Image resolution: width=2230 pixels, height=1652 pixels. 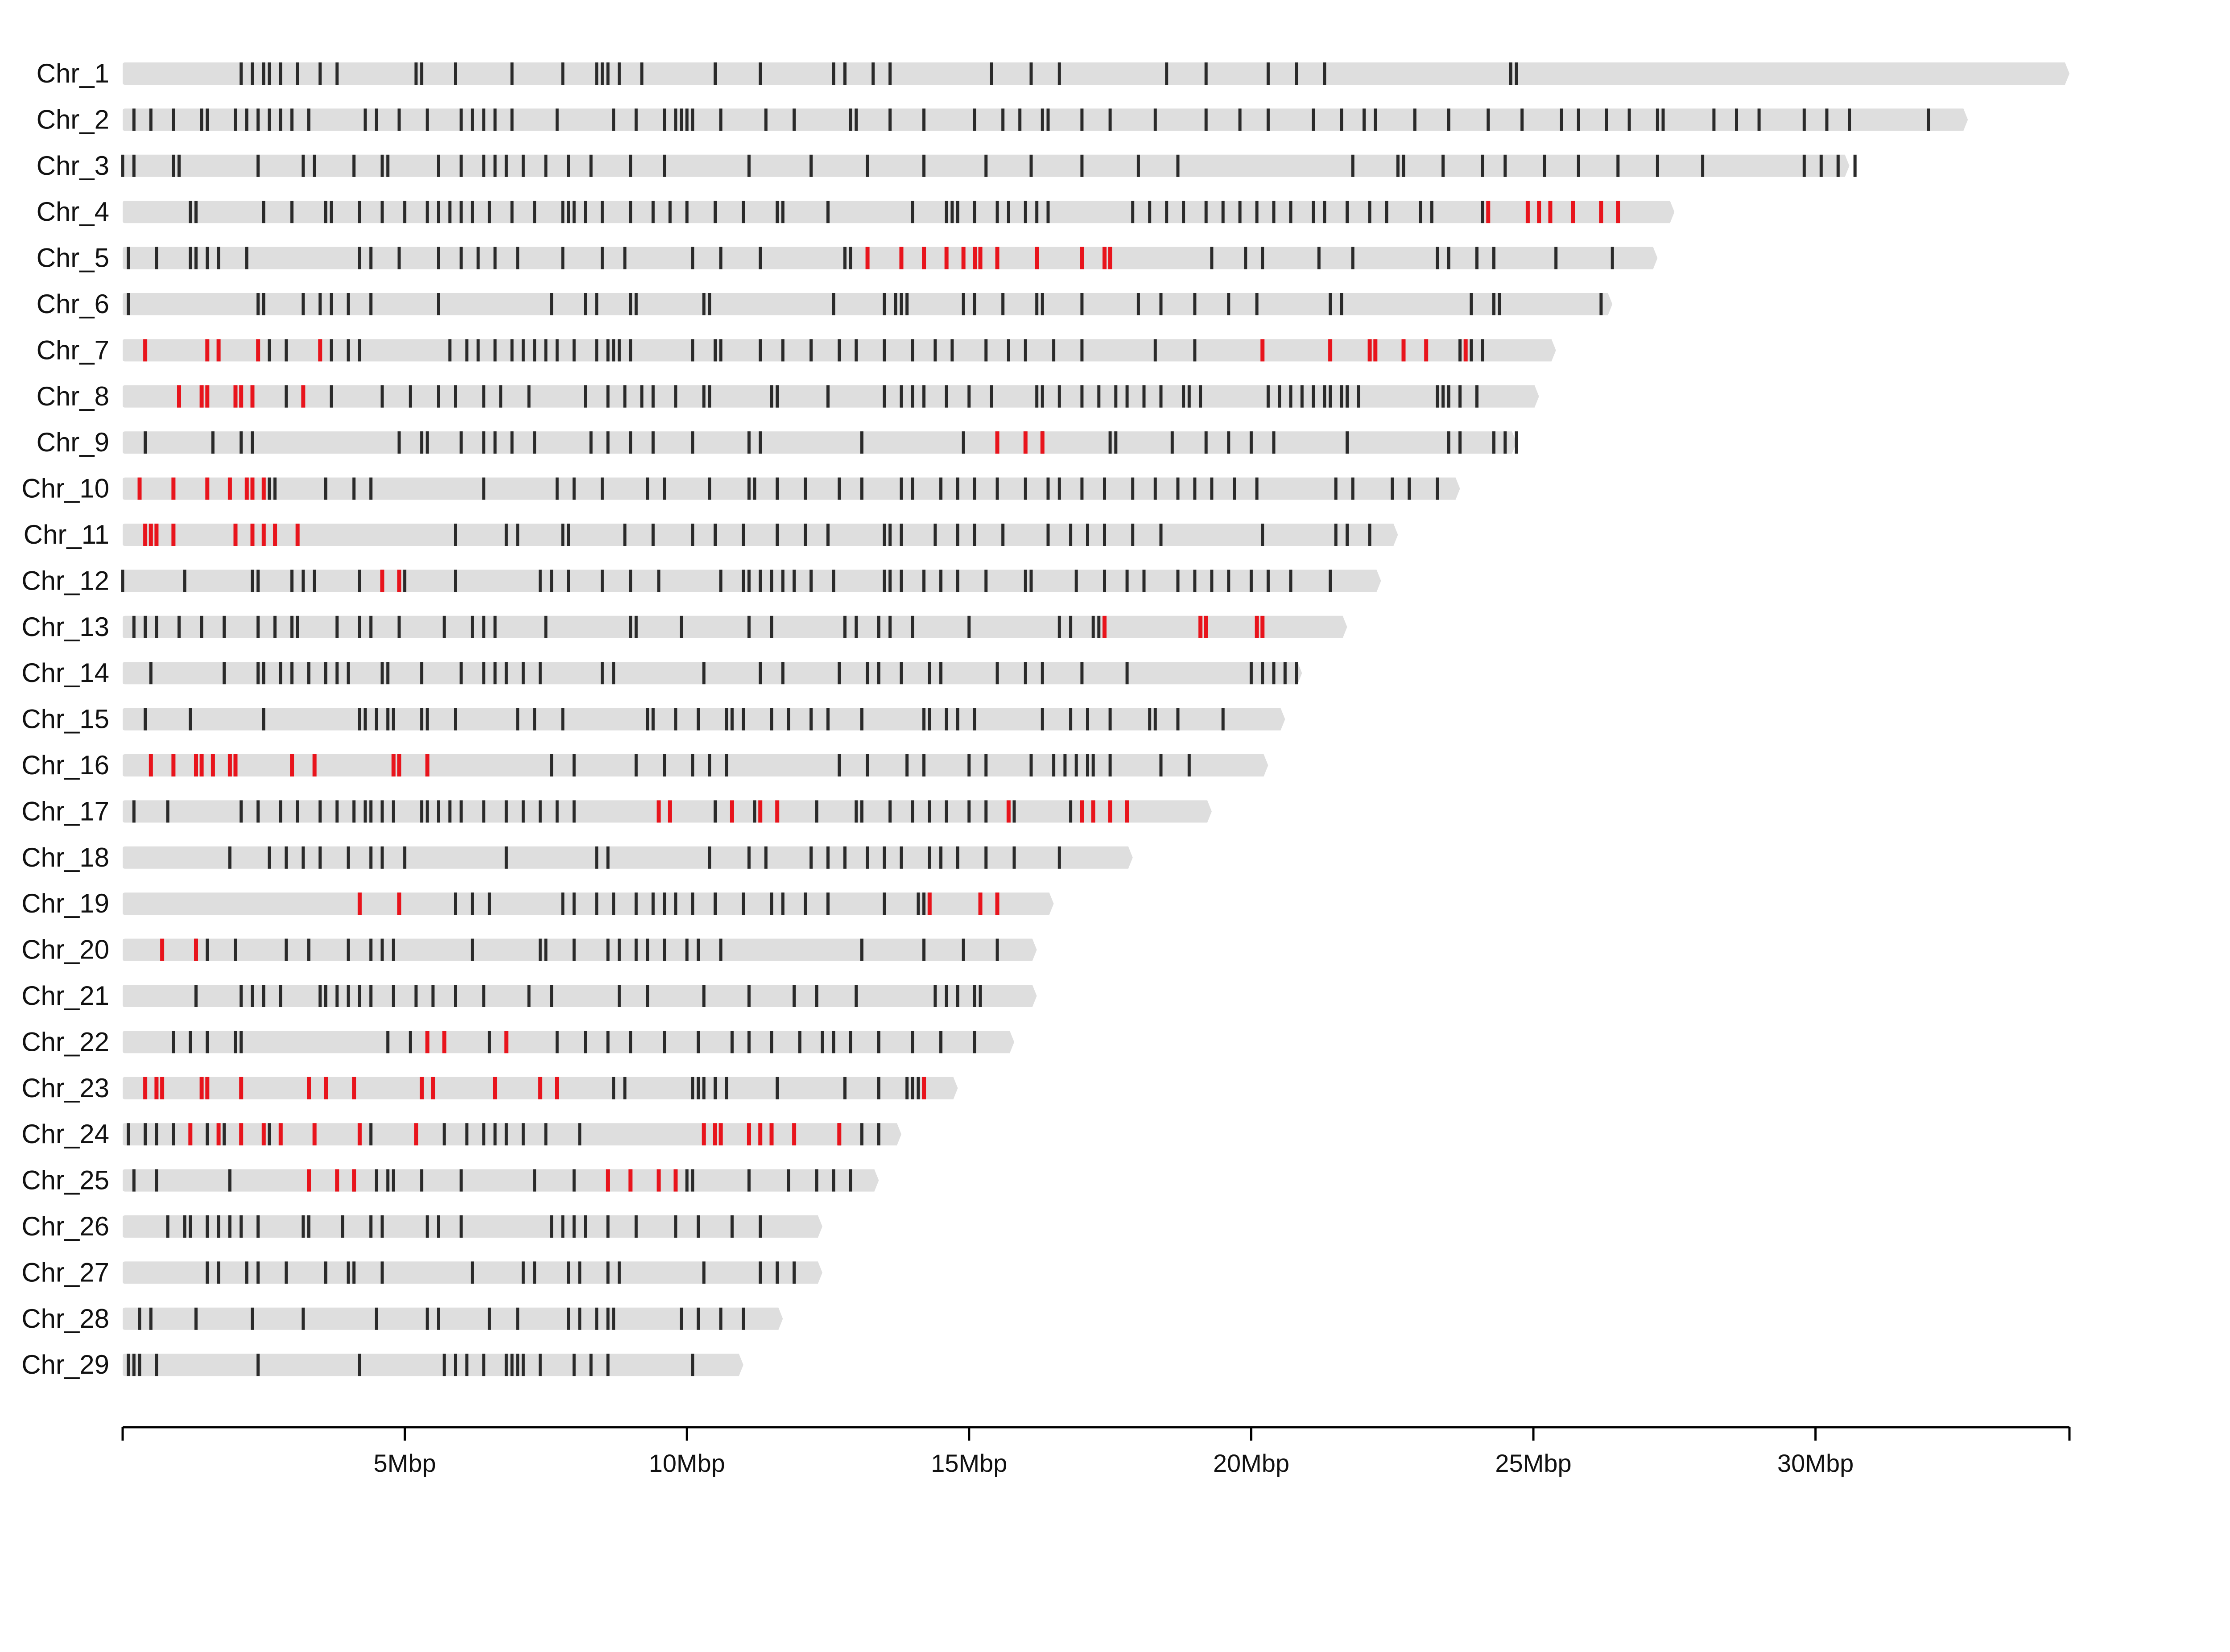 I want to click on chromosome-label: Chr_13, so click(x=65, y=627).